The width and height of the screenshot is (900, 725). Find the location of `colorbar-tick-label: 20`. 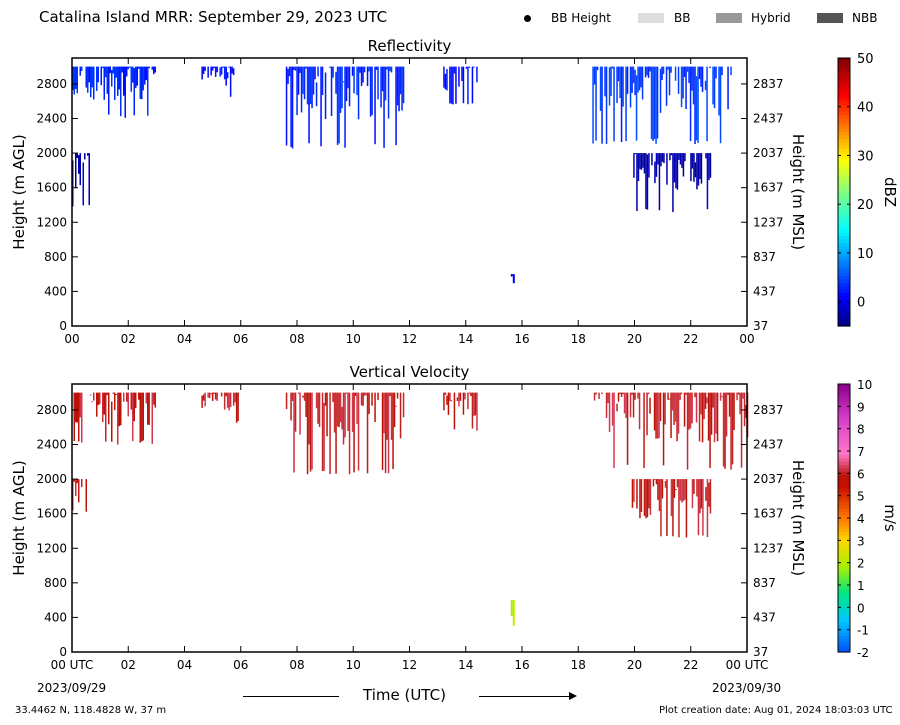

colorbar-tick-label: 20 is located at coordinates (865, 205).